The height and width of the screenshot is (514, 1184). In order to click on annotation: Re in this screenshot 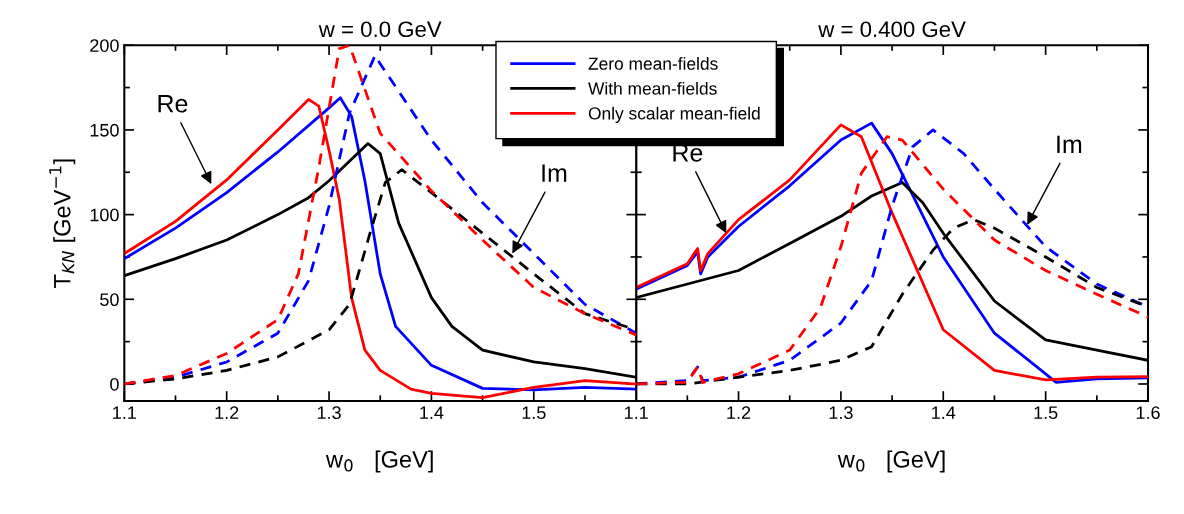, I will do `click(173, 104)`.